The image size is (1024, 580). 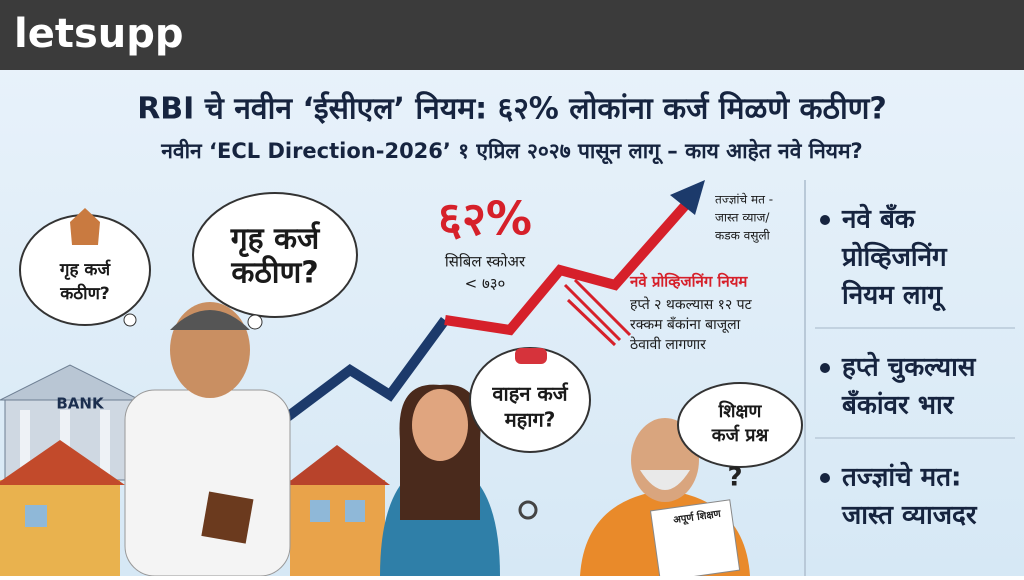 What do you see at coordinates (597, 312) in the screenshot?
I see `barrier` at bounding box center [597, 312].